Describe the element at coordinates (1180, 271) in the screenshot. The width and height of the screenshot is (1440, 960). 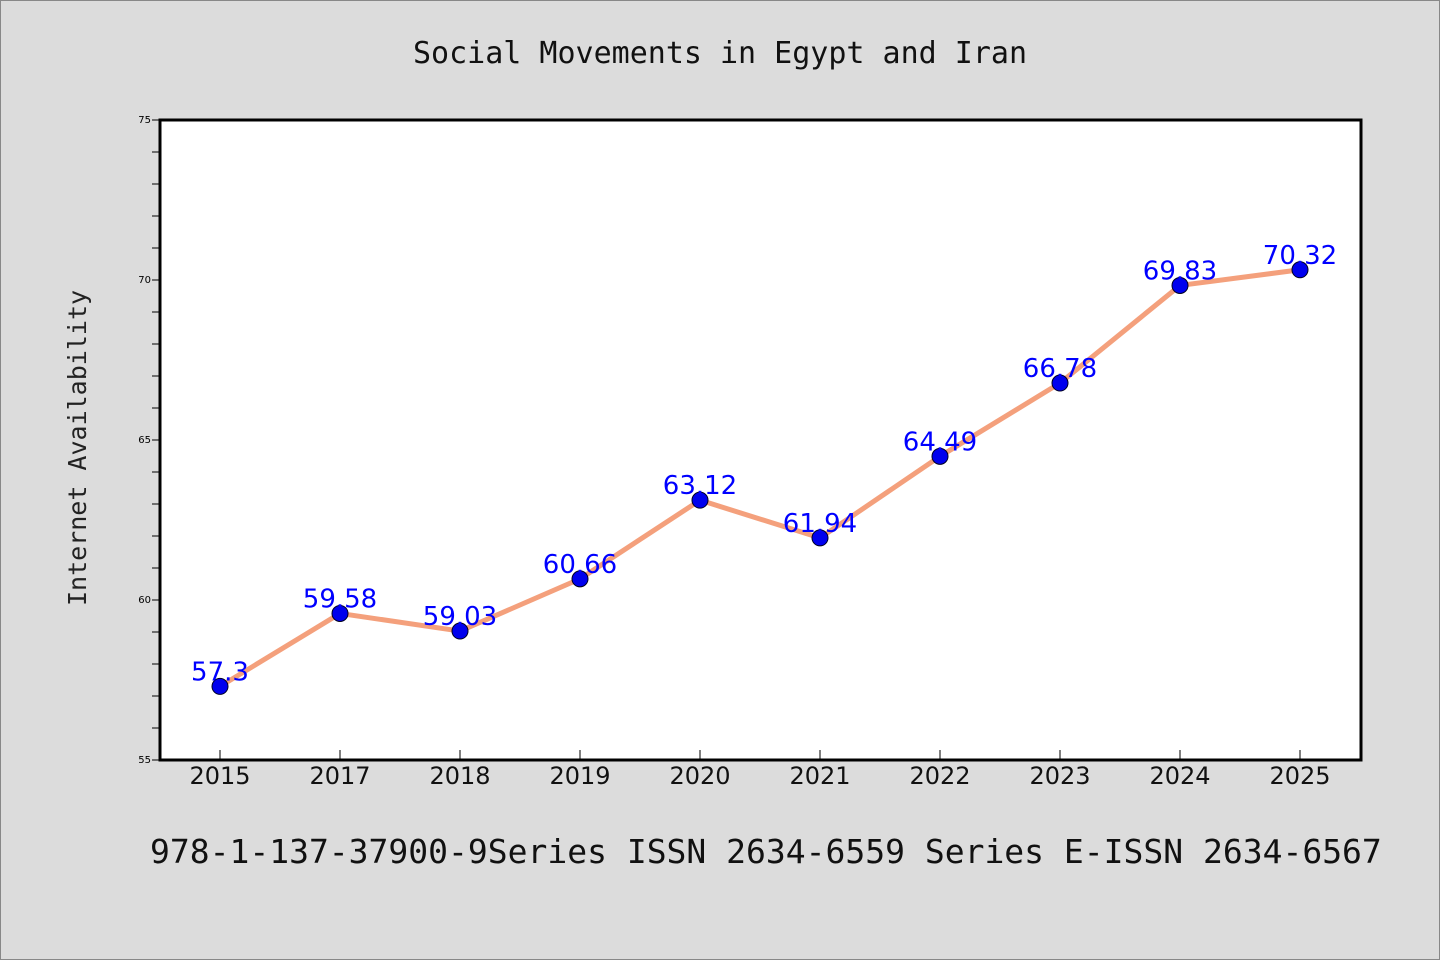
I see `data-label: 69.83` at that location.